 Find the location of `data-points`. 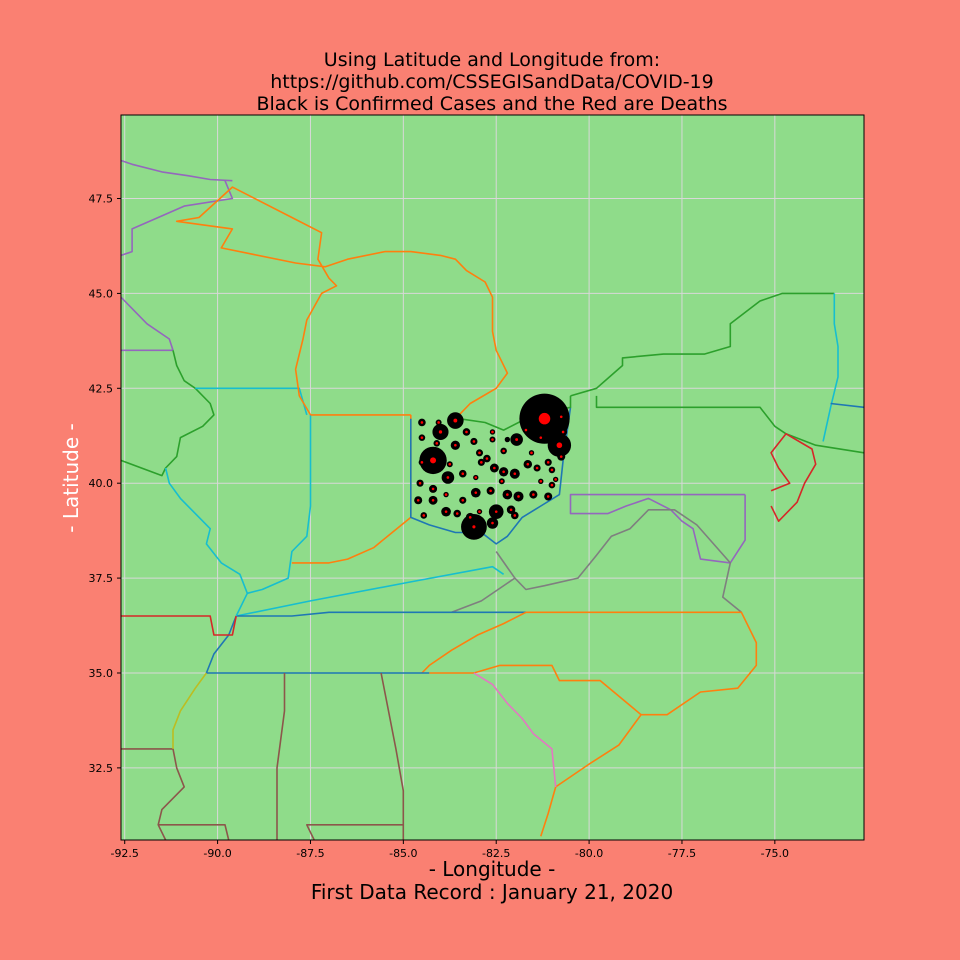

data-points is located at coordinates (493, 466).